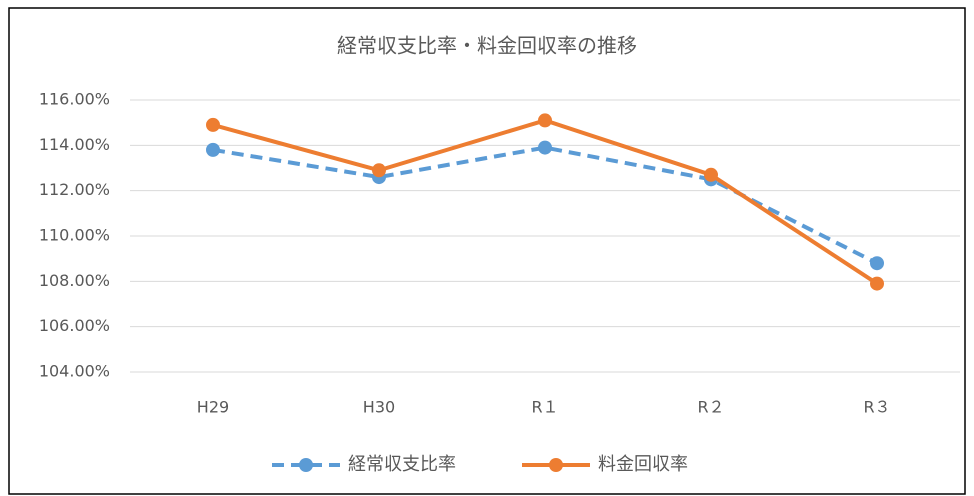 Image resolution: width=974 pixels, height=496 pixels. What do you see at coordinates (544, 407) in the screenshot?
I see `x-tick-label: R１` at bounding box center [544, 407].